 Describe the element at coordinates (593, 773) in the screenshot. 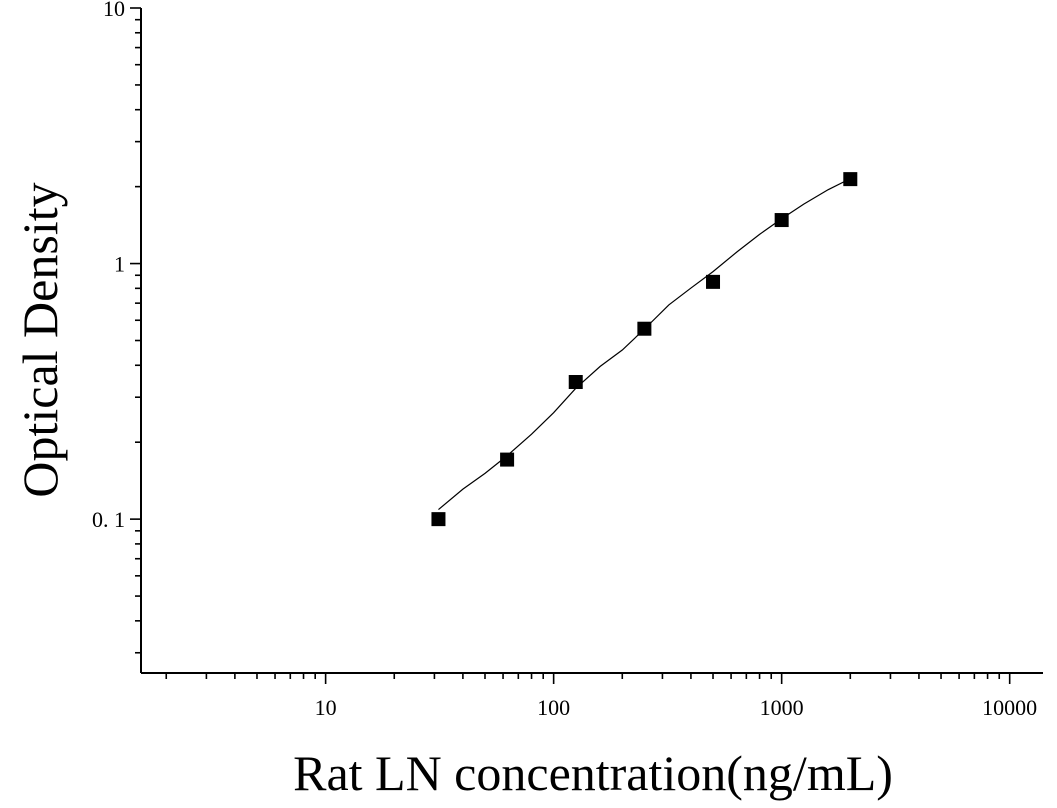

I see `x-axis-title: Rat LN concentration(ng/mL)` at that location.